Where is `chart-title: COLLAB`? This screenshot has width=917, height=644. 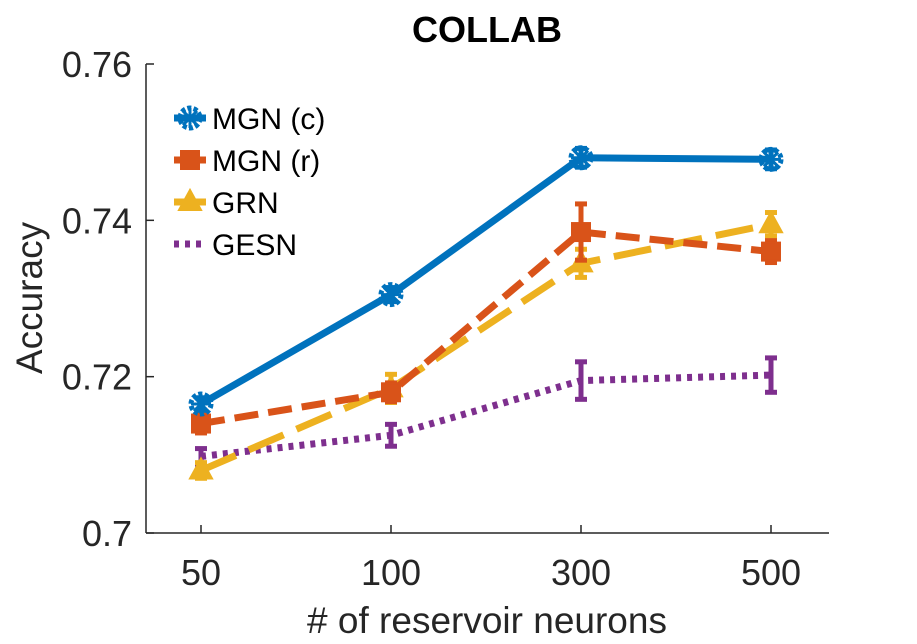 chart-title: COLLAB is located at coordinates (487, 29).